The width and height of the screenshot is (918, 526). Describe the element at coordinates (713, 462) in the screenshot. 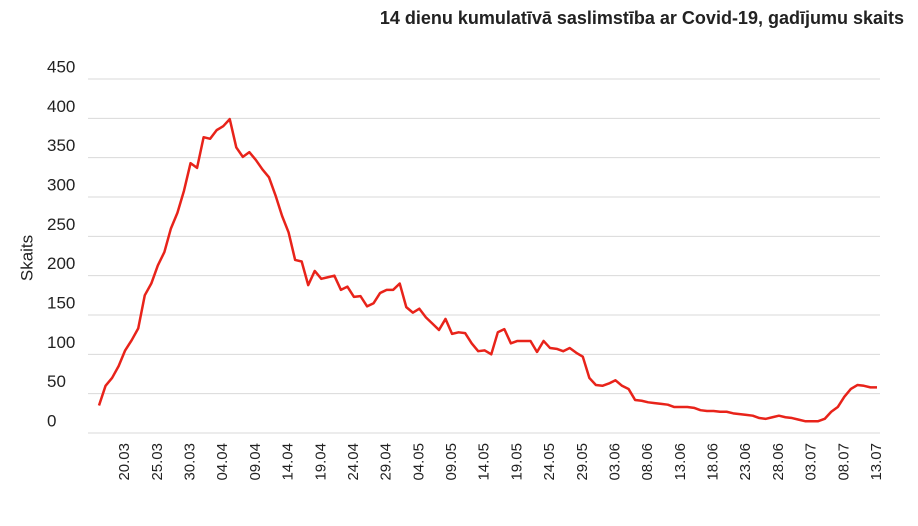

I see `x-tick-label: 18.06` at that location.